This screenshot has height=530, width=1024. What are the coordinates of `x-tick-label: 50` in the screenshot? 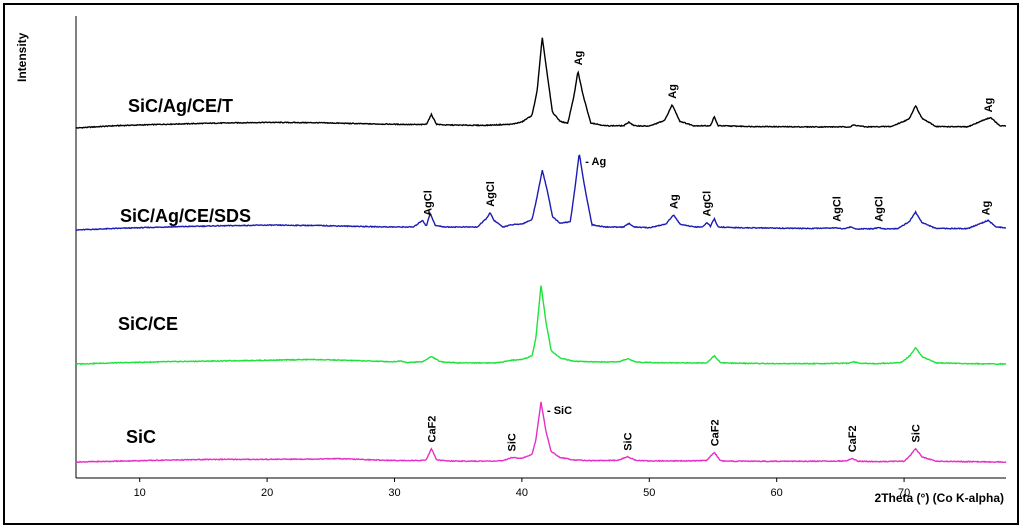 It's located at (649, 493).